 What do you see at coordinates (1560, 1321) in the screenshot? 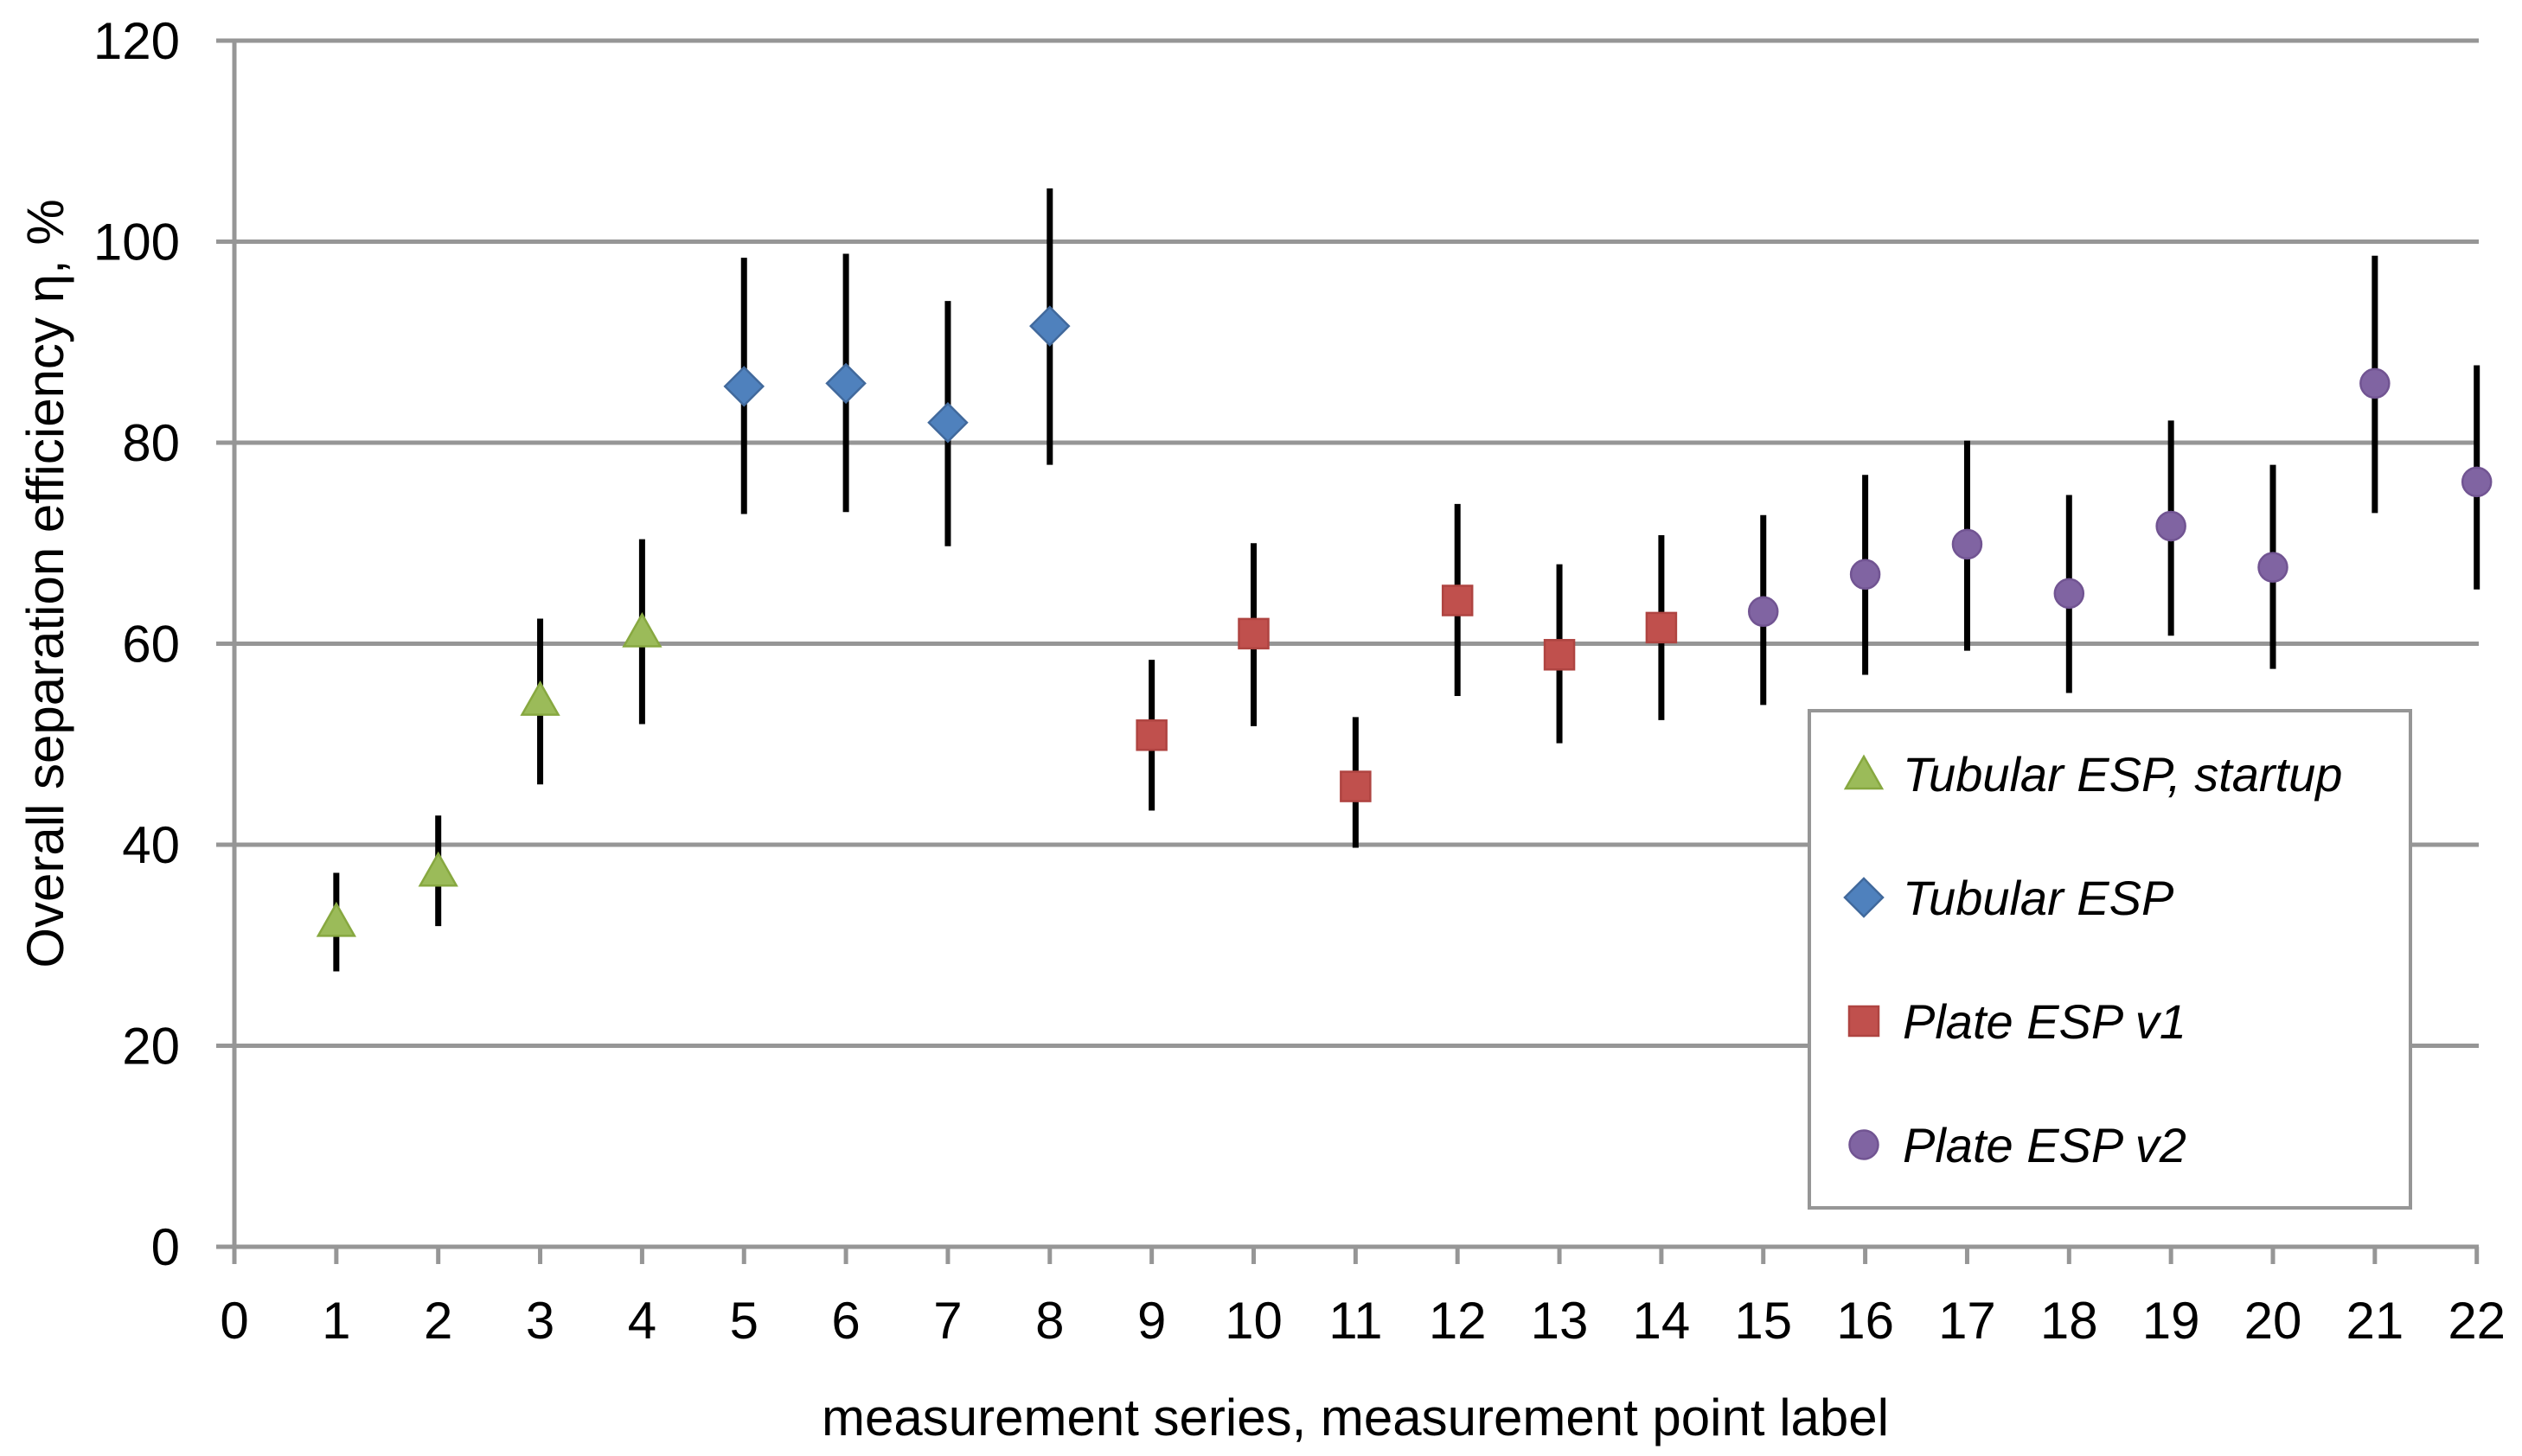
I see `x-tick-label: 13` at bounding box center [1560, 1321].